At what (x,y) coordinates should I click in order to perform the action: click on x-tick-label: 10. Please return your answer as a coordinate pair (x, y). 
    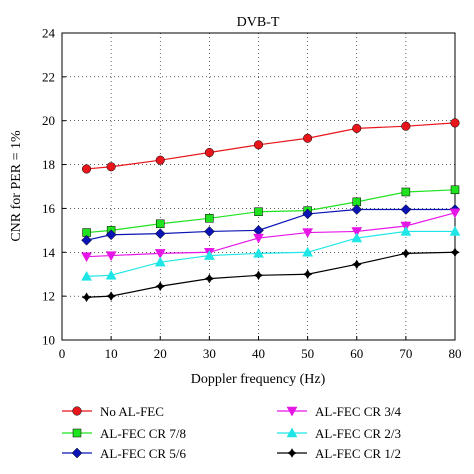
    Looking at the image, I should click on (111, 353).